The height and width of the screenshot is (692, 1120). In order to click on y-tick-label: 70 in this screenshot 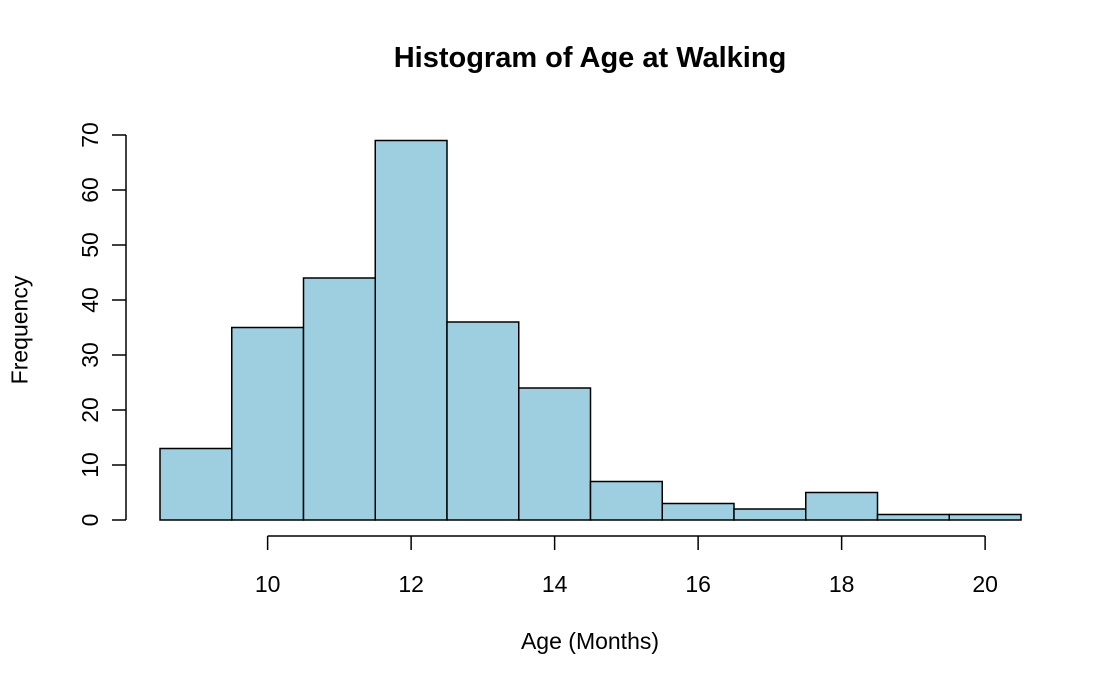, I will do `click(90, 135)`.